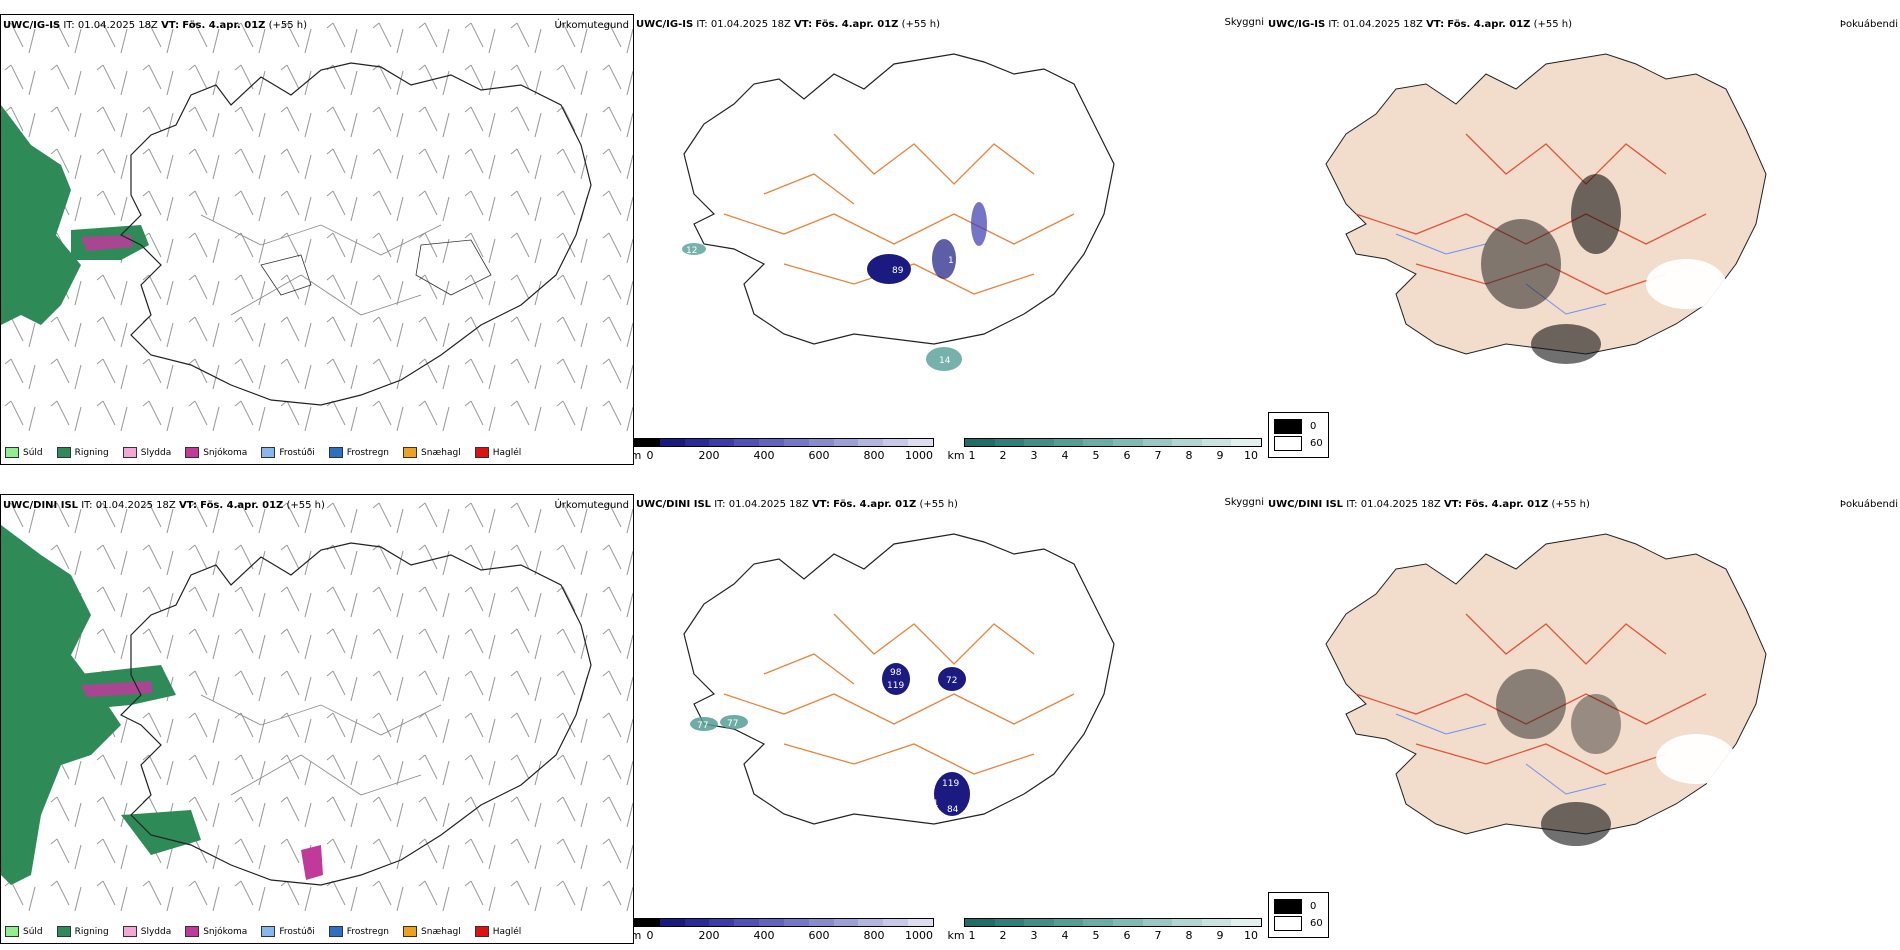 This screenshot has width=1900, height=950. I want to click on visibility-map: 77 77 98 119 72 119 11 84, so click(899, 679).